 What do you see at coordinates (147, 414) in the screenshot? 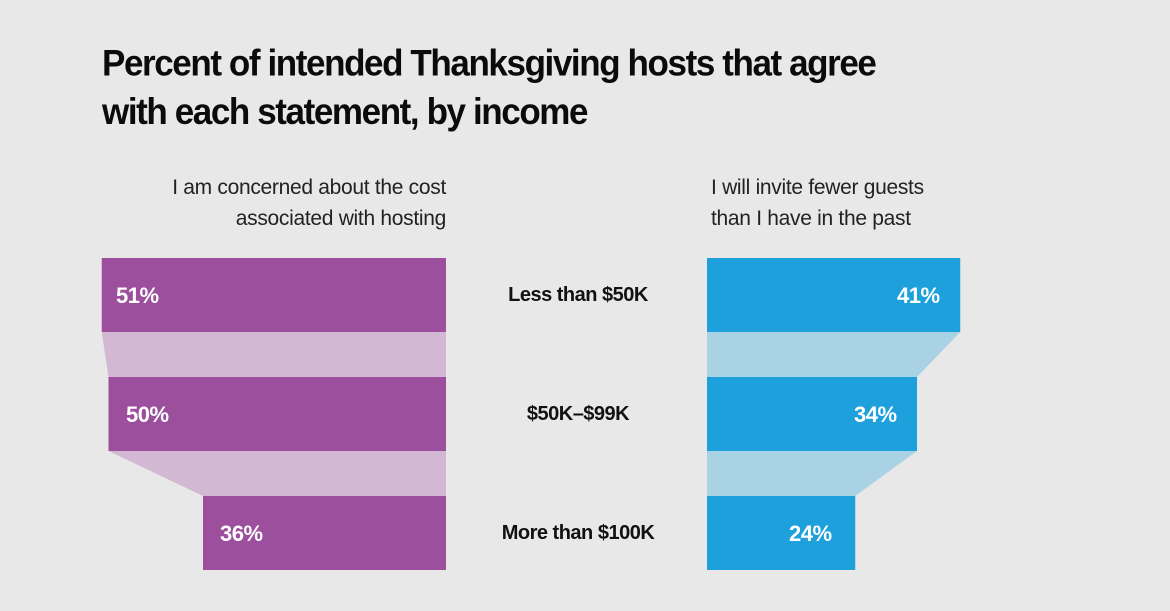
I see `left-value-label-2: 50%` at bounding box center [147, 414].